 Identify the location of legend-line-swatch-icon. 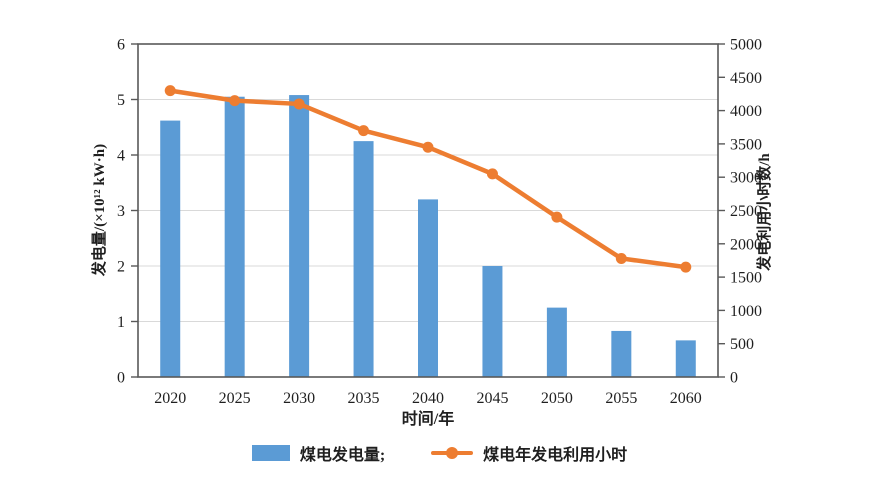
(452, 453).